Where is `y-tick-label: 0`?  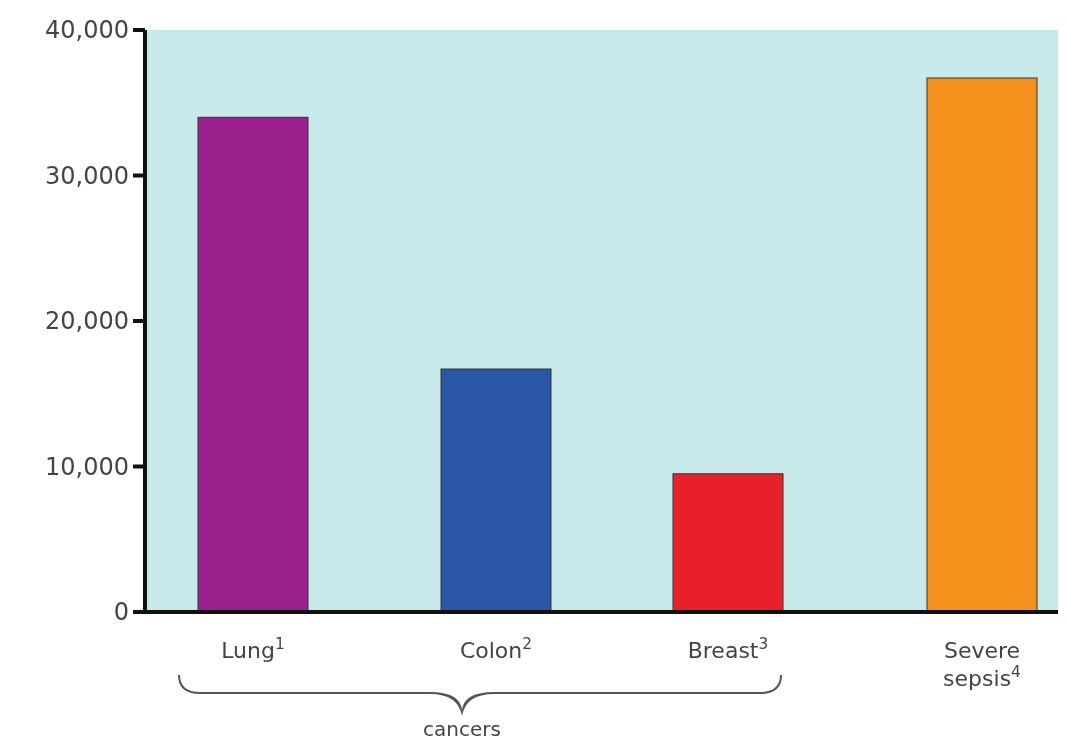 y-tick-label: 0 is located at coordinates (121, 612).